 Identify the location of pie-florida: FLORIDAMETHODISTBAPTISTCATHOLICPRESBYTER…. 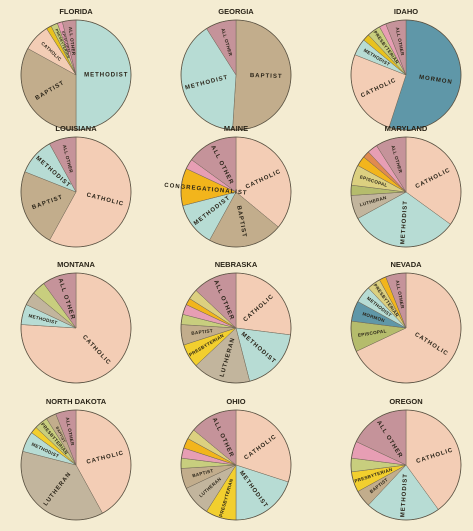
(76, 69).